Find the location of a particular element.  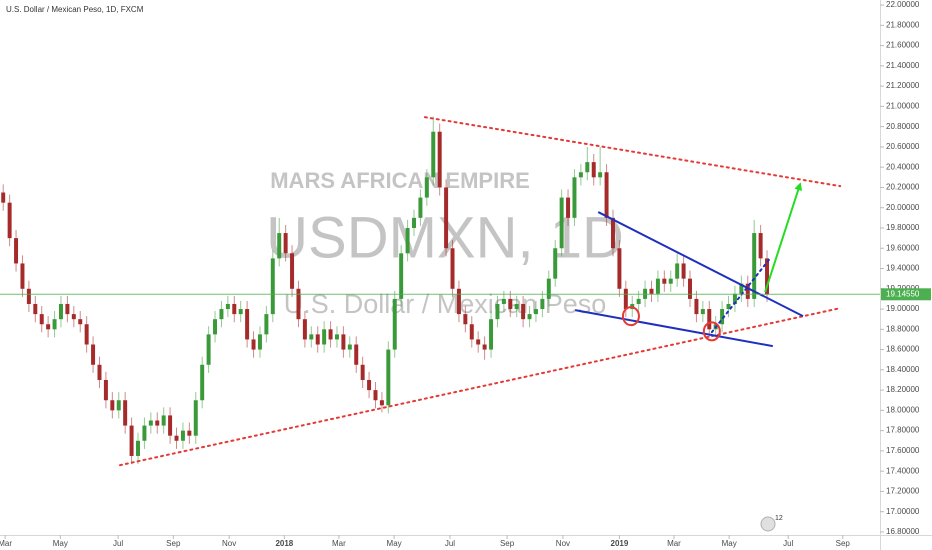

y-tick-label: 19.80000 is located at coordinates (903, 227).